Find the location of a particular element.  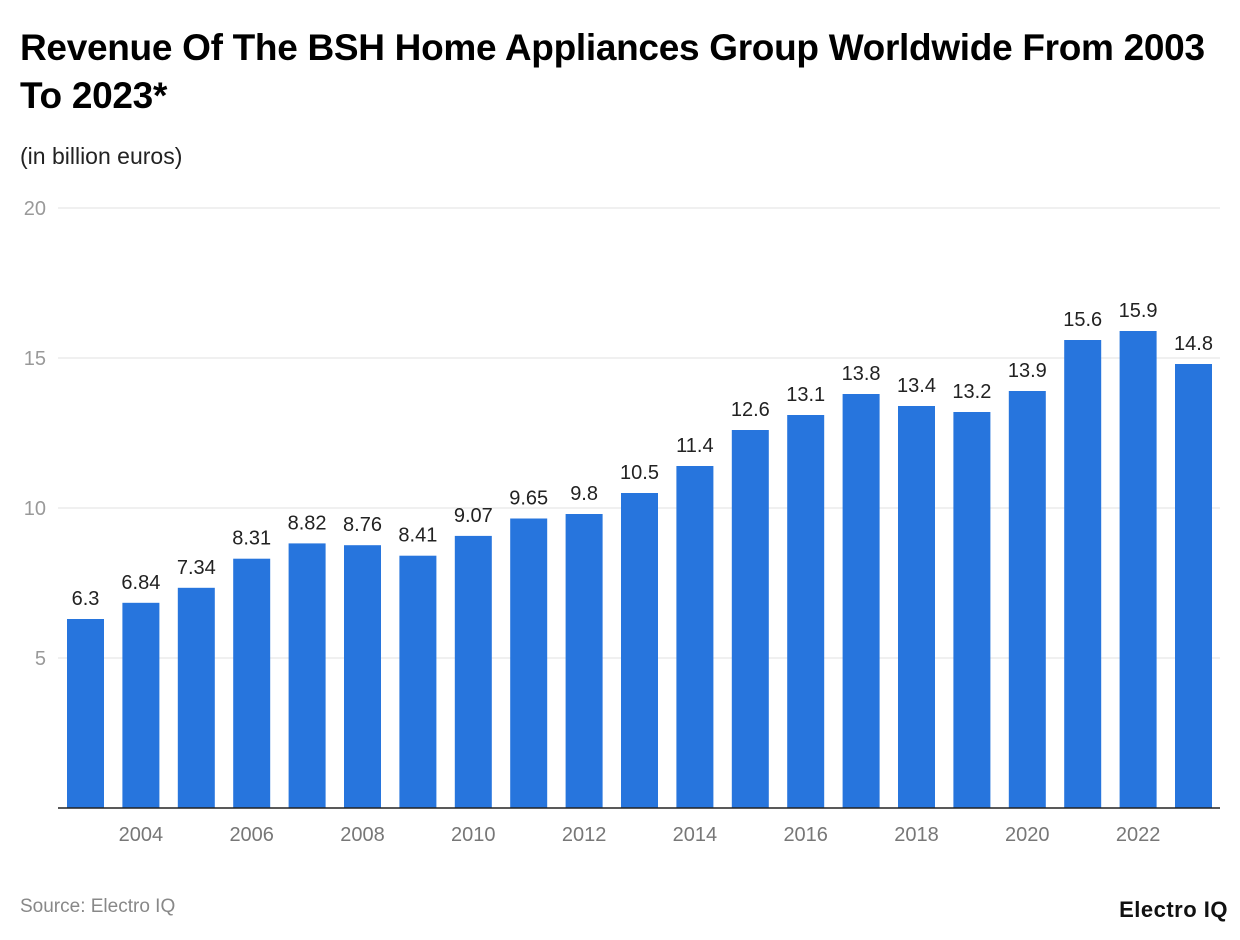

x-tick-label: 2006 is located at coordinates (251, 835).